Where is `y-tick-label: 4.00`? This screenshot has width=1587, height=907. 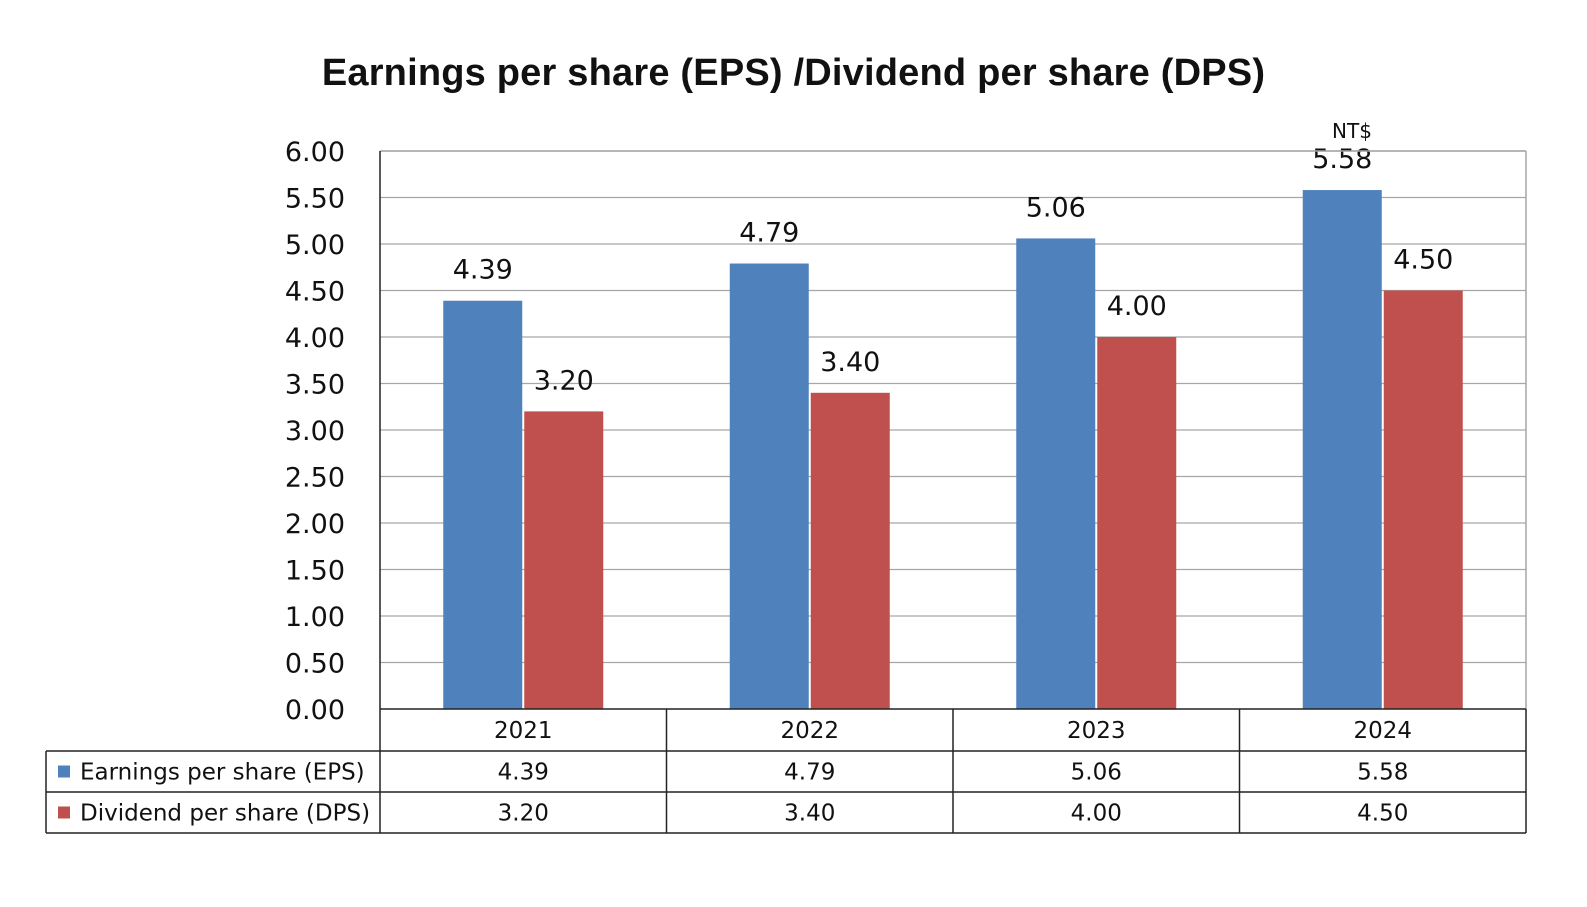 y-tick-label: 4.00 is located at coordinates (315, 338).